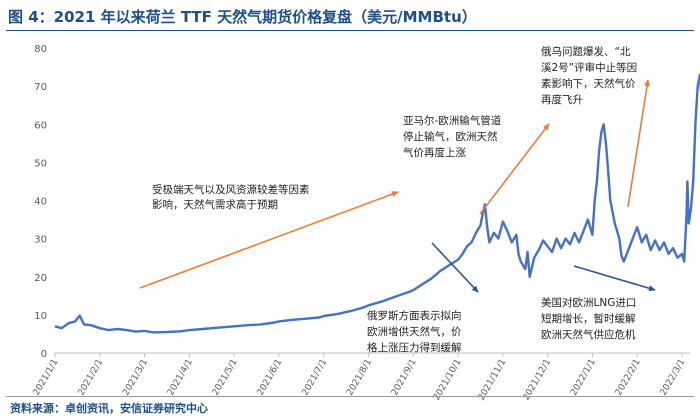 The image size is (700, 420). What do you see at coordinates (590, 318) in the screenshot?
I see `annotation-us-lng: 美国对欧洲LNG进口 短期增长，暂时缓解 欧洲天然气供应危机` at bounding box center [590, 318].